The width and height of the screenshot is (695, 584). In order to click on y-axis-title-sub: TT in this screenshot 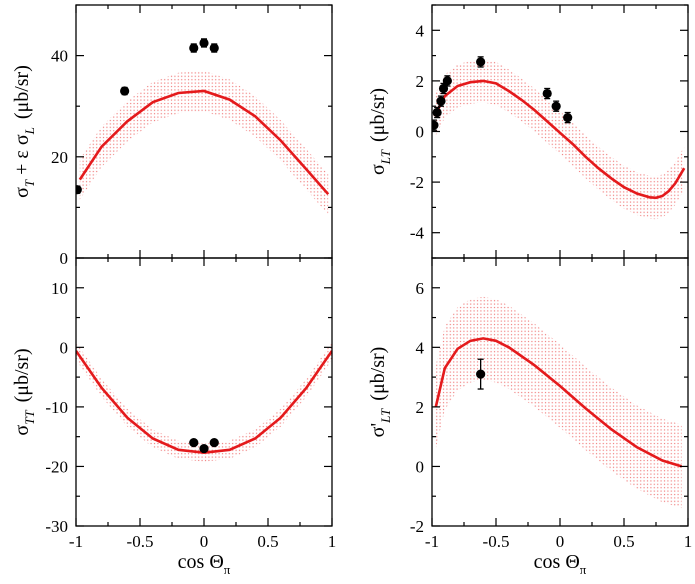, I will do `click(29, 417)`.